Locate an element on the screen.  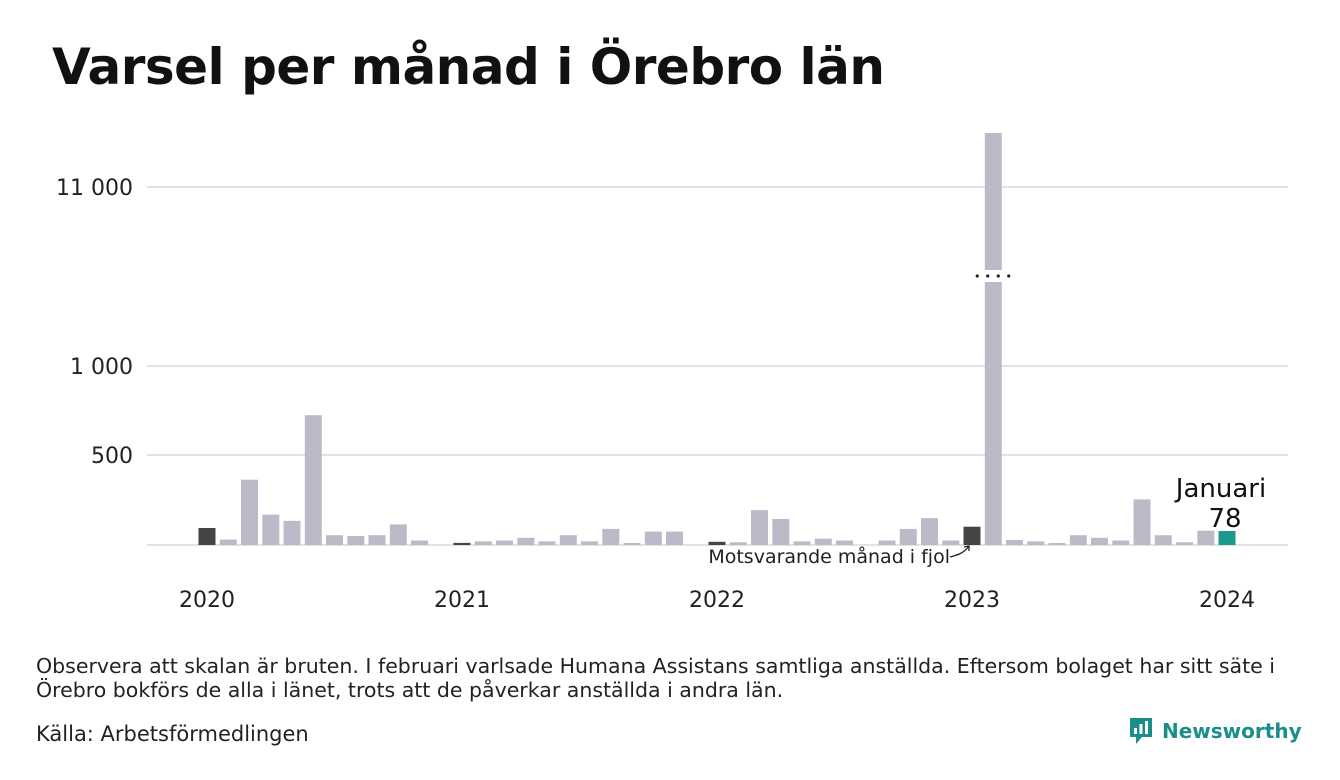
y-axis-ticks: 500 1 000 11 000 is located at coordinates (94, 322).